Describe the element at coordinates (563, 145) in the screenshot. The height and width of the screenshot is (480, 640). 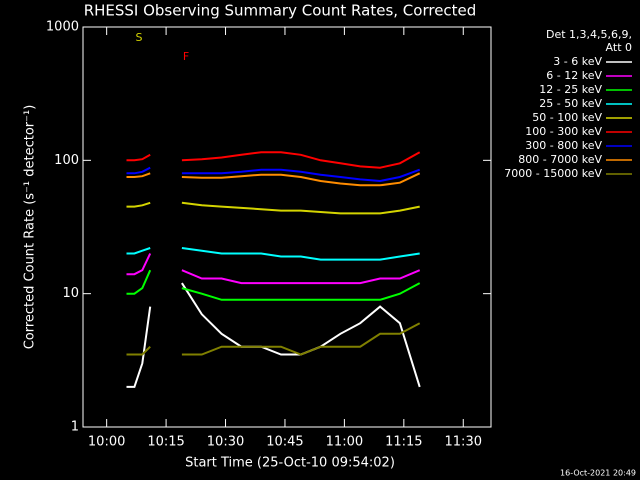
I see `legend-label: 300 - 800 keV` at that location.